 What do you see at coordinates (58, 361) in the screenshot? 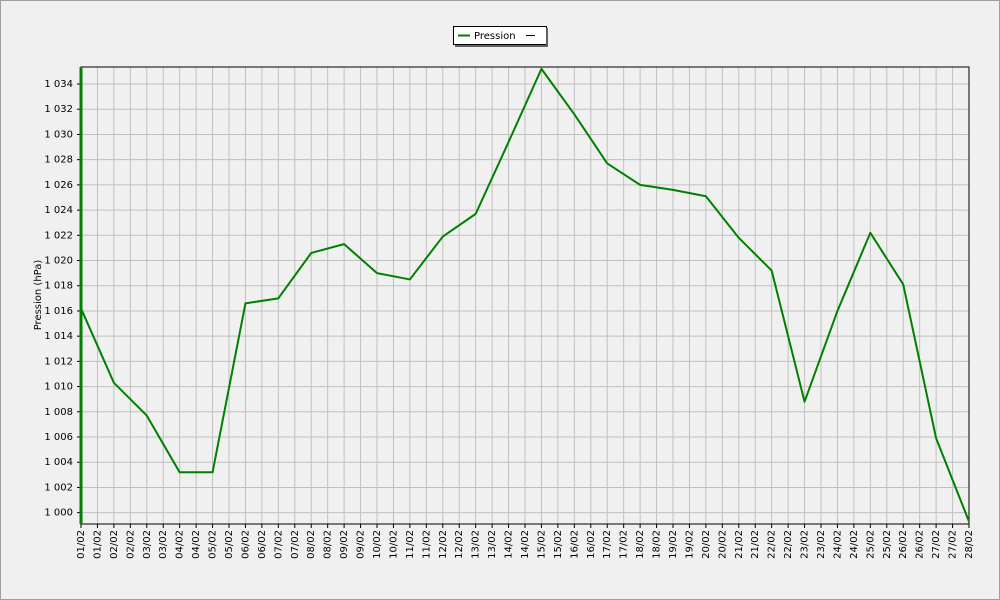
I see `y-tick-label: 1 012` at bounding box center [58, 361].